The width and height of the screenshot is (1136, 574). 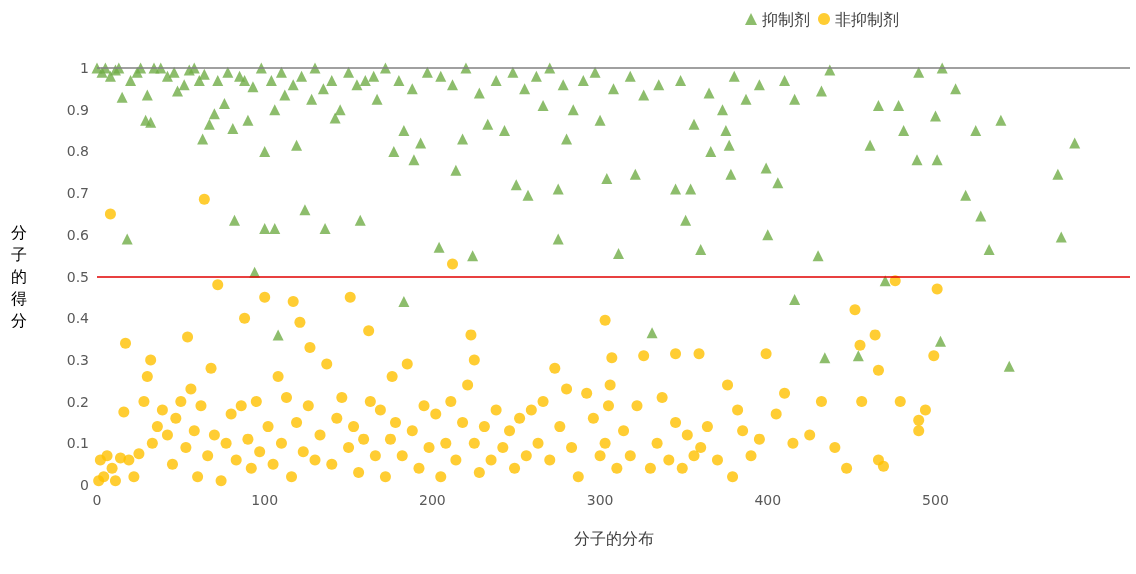 I want to click on y-tick-label: 0.5, so click(x=77, y=276).